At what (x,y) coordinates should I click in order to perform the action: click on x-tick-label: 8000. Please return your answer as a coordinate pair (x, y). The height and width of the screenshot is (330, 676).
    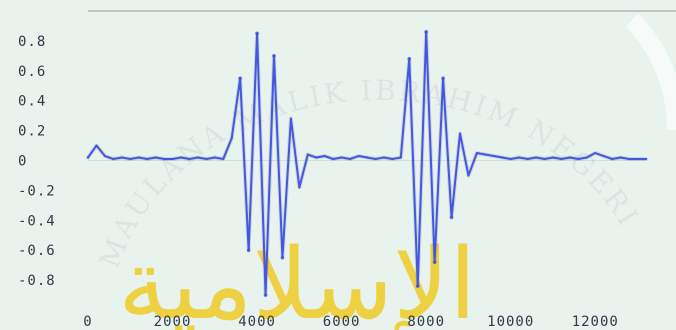
    Looking at the image, I should click on (426, 322).